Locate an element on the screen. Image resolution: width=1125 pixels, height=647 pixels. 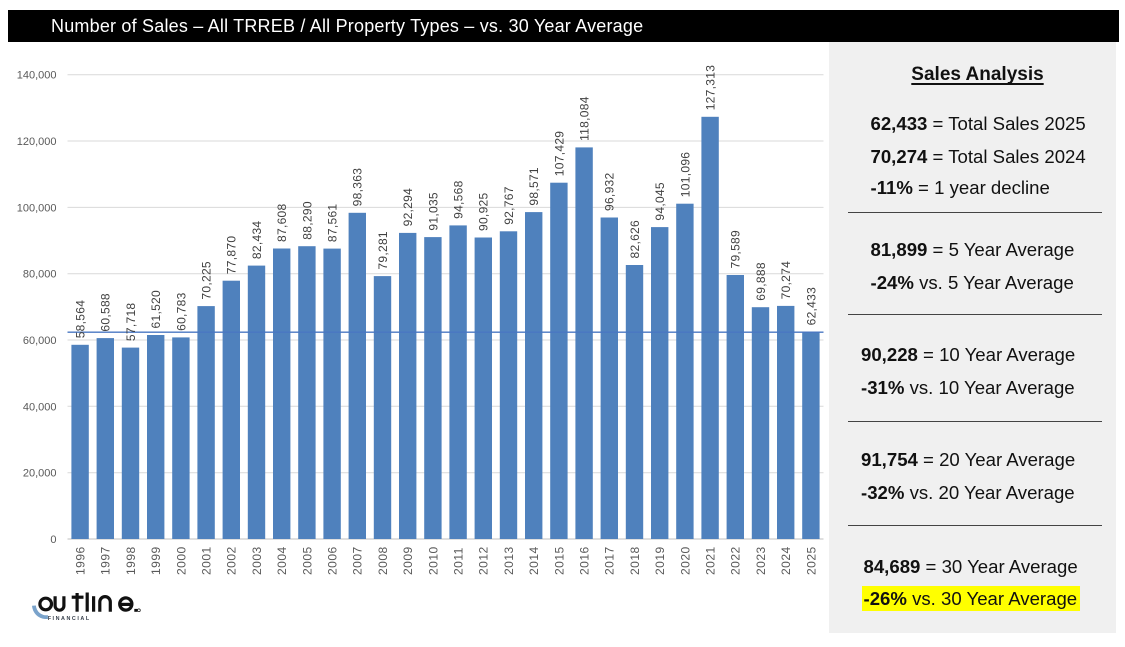
svg-text: 98,571 is located at coordinates (534, 186).